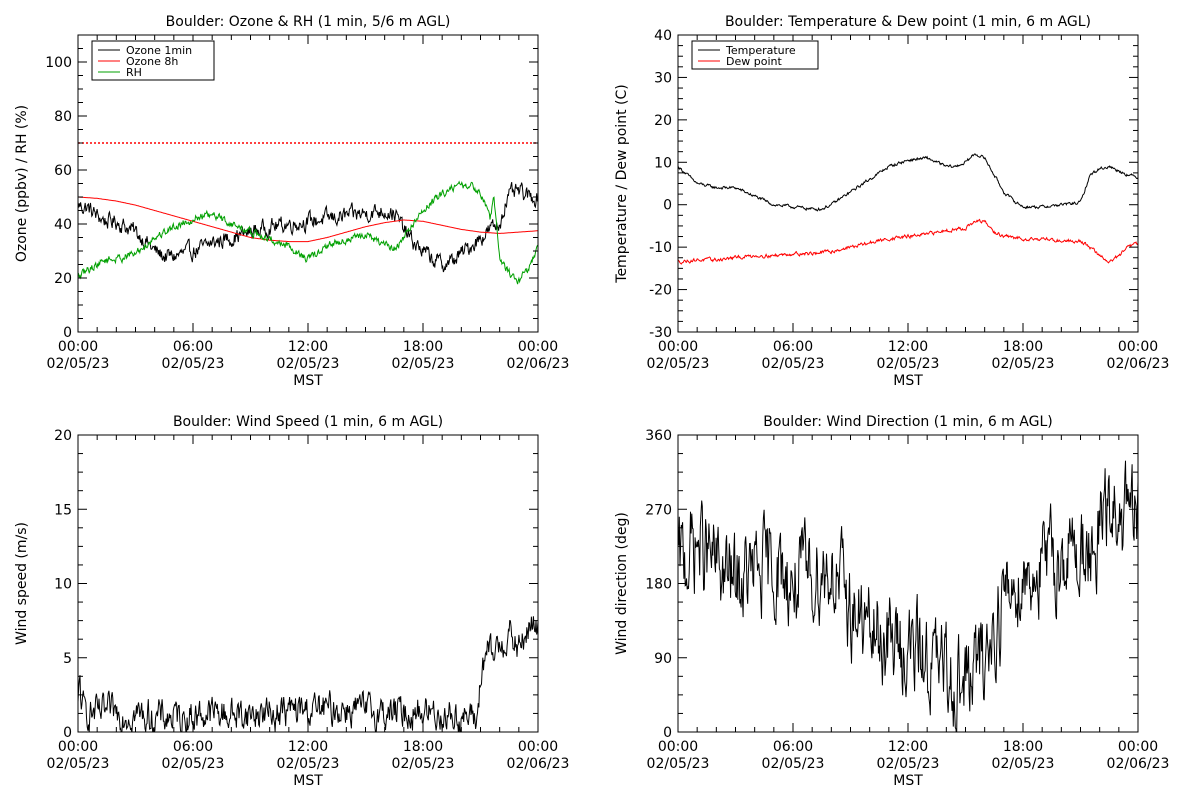 The height and width of the screenshot is (800, 1200). Describe the element at coordinates (63, 117) in the screenshot. I see `y-tick-label: 80` at that location.